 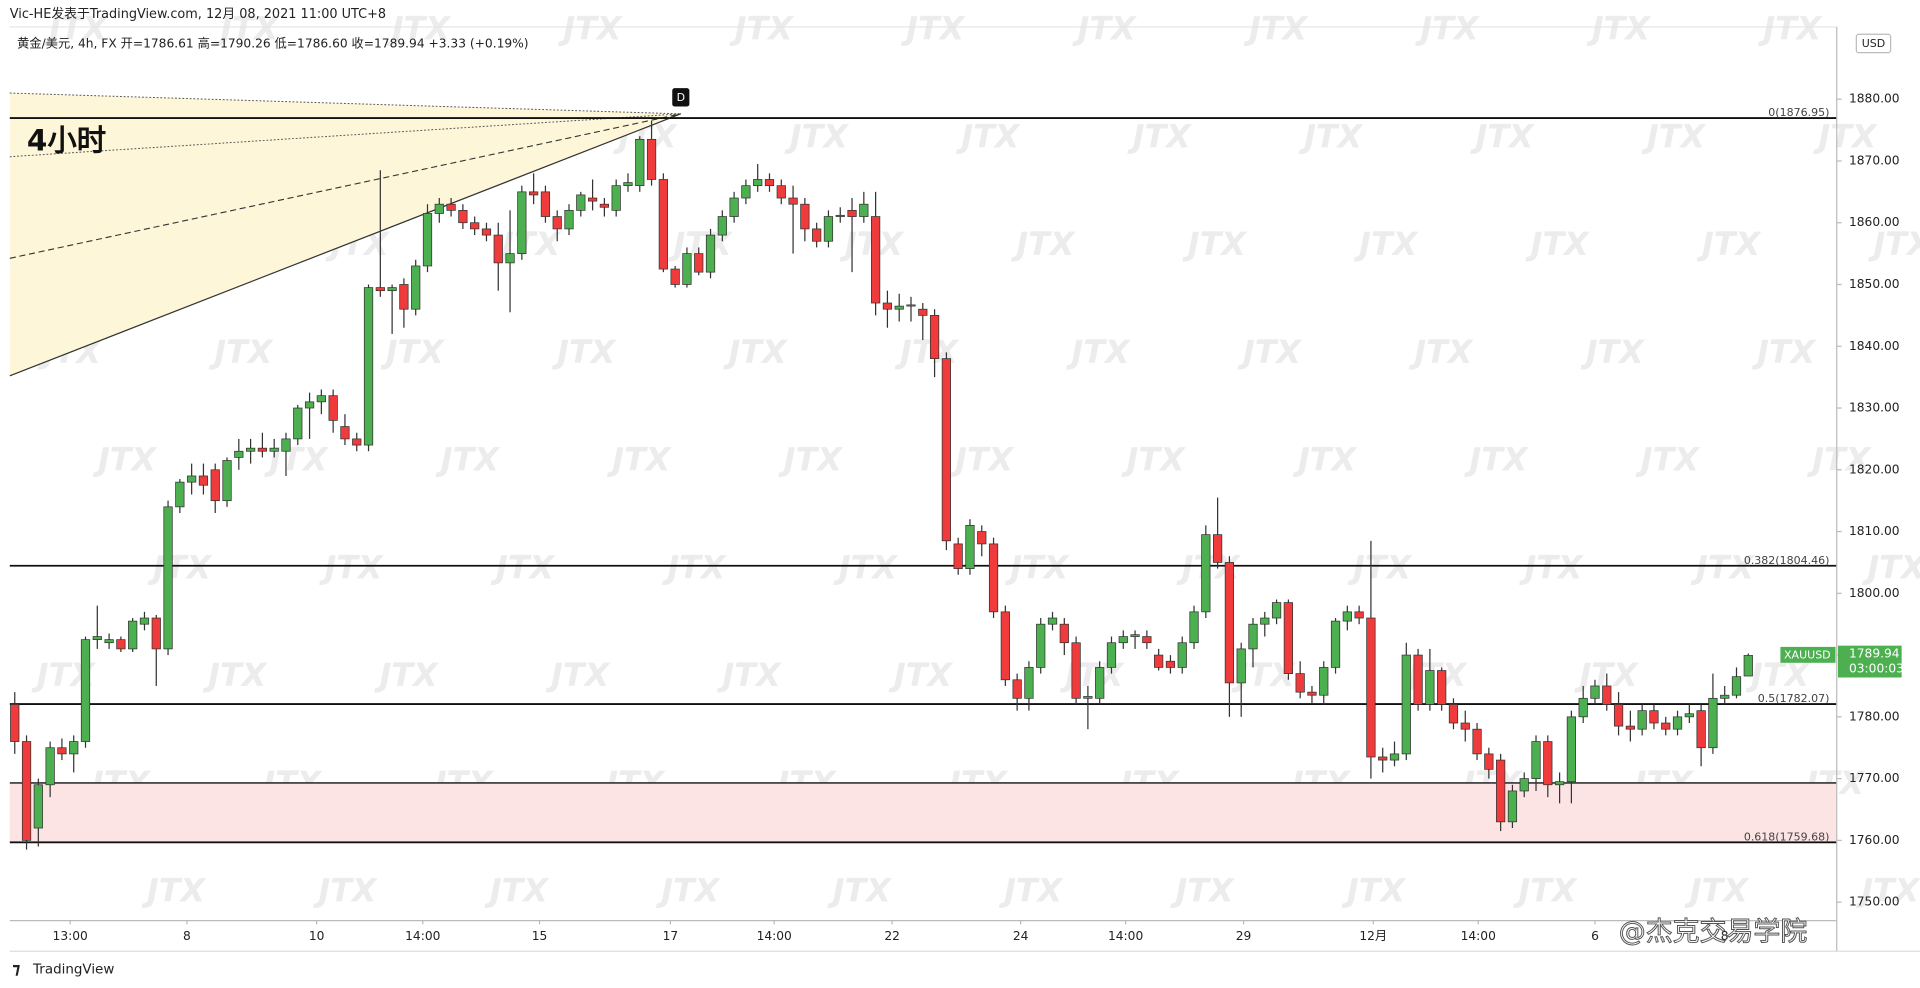 I want to click on last-price: 1789.94, so click(x=1874, y=654).